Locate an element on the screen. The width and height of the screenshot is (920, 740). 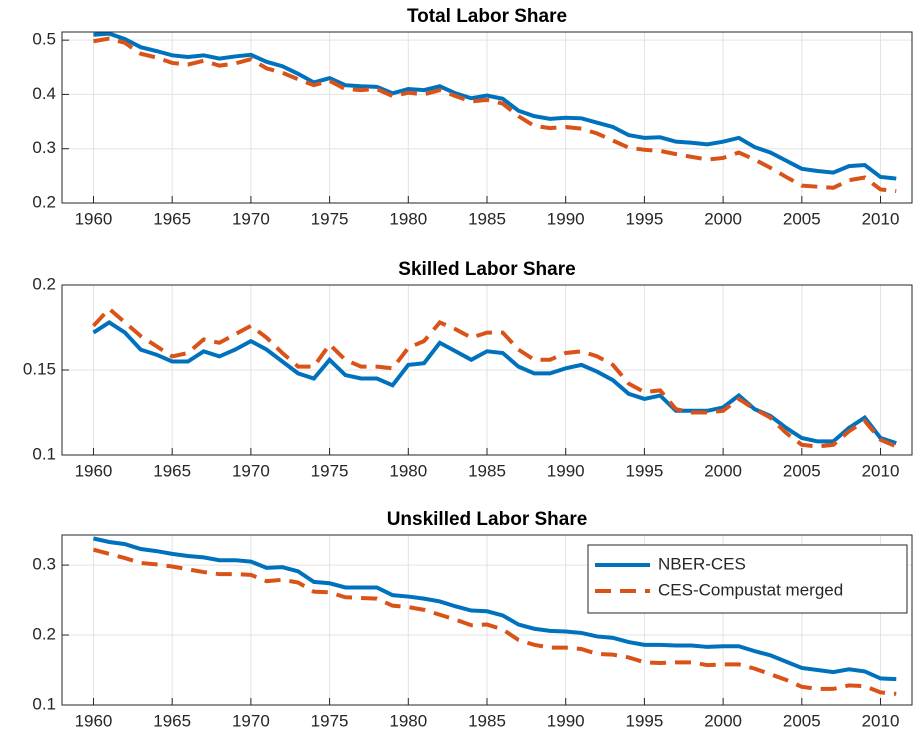
legend-label: NBER-CES is located at coordinates (702, 563).